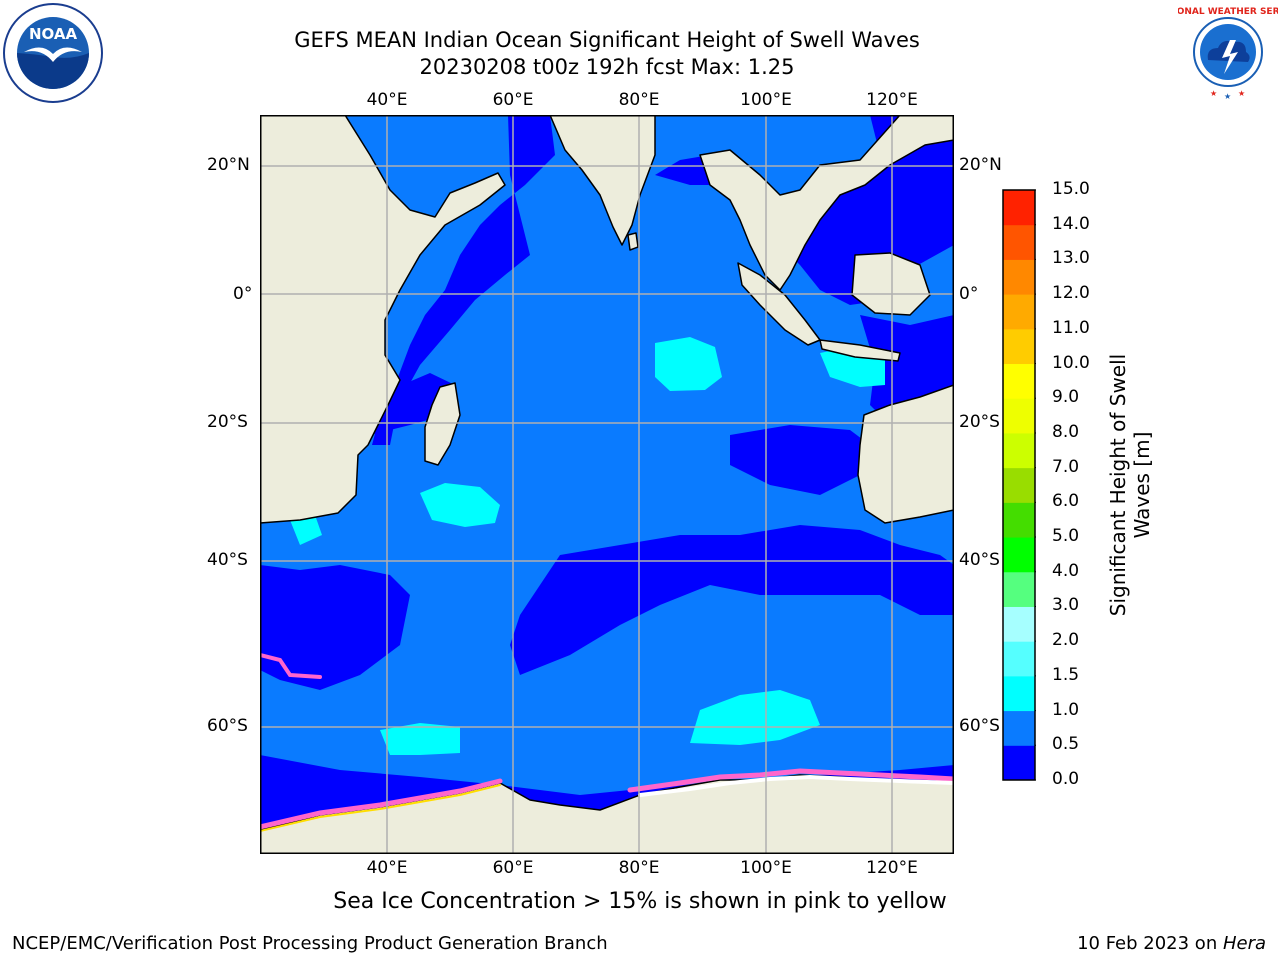  What do you see at coordinates (1066, 779) in the screenshot?
I see `colorbar-tick-label: 0.0` at bounding box center [1066, 779].